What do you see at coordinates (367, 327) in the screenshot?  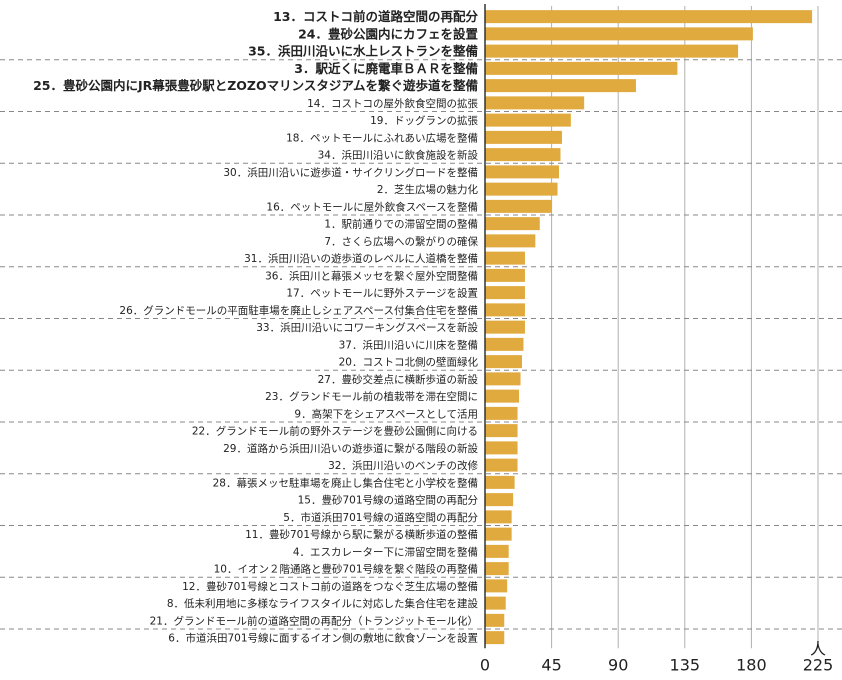 I see `category-label: 33．浜田川沿いにコワーキングスペースを新設` at bounding box center [367, 327].